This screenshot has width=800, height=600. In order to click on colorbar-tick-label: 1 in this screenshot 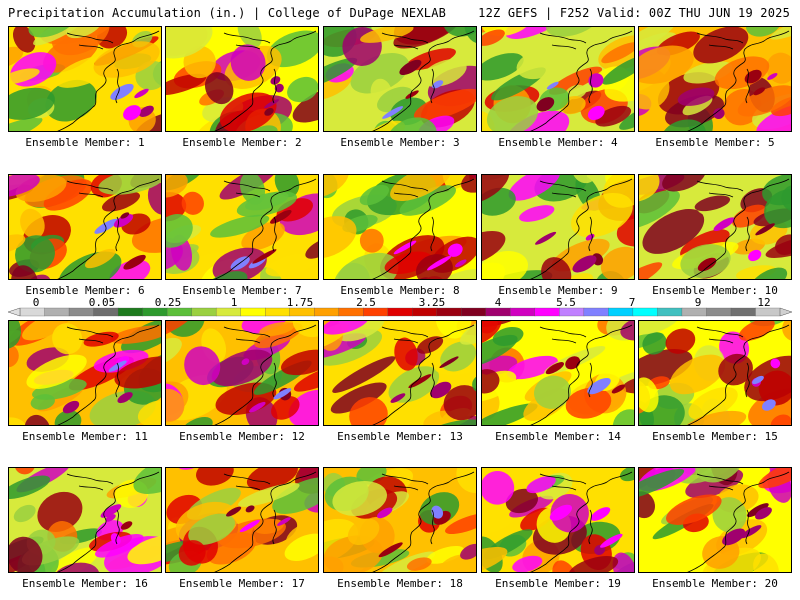, I will do `click(234, 302)`.